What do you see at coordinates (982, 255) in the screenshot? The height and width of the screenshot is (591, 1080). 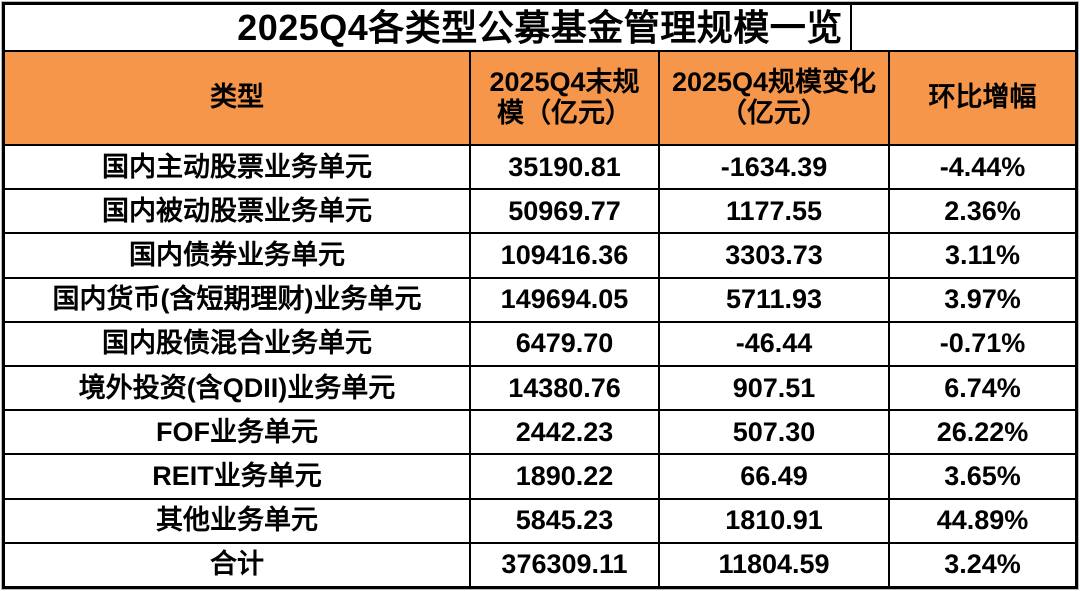 I see `cell-pct: 3.11%` at bounding box center [982, 255].